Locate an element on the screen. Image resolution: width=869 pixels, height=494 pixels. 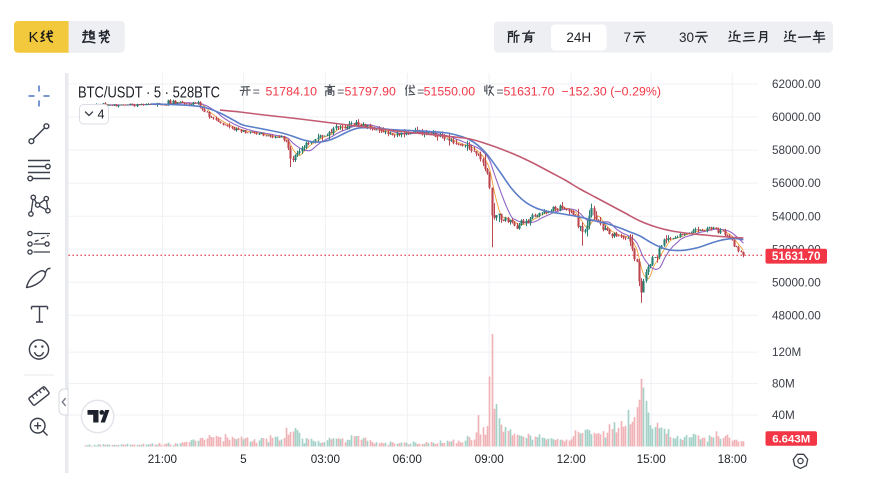
svg-text: 7 is located at coordinates (628, 37).